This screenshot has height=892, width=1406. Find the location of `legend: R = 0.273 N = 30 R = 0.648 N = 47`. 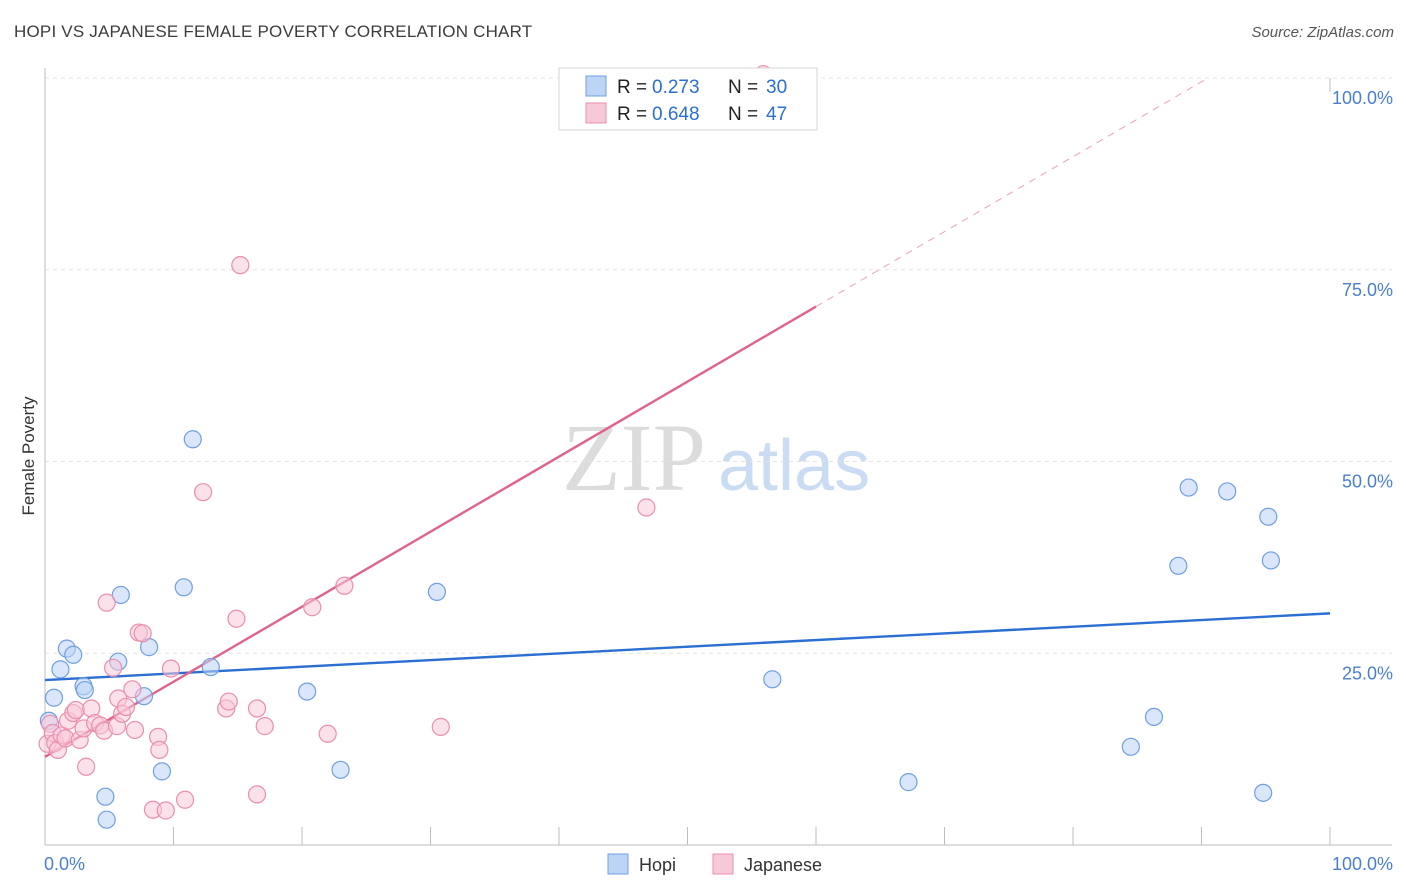

legend: R = 0.273 N = 30 R = 0.648 N = 47 is located at coordinates (688, 99).